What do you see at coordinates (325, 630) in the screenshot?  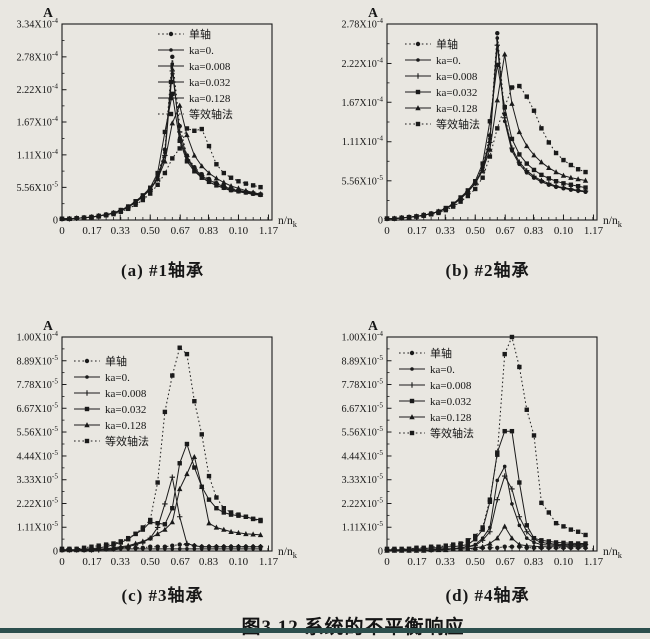 I see `scan-edge-bar` at bounding box center [325, 630].